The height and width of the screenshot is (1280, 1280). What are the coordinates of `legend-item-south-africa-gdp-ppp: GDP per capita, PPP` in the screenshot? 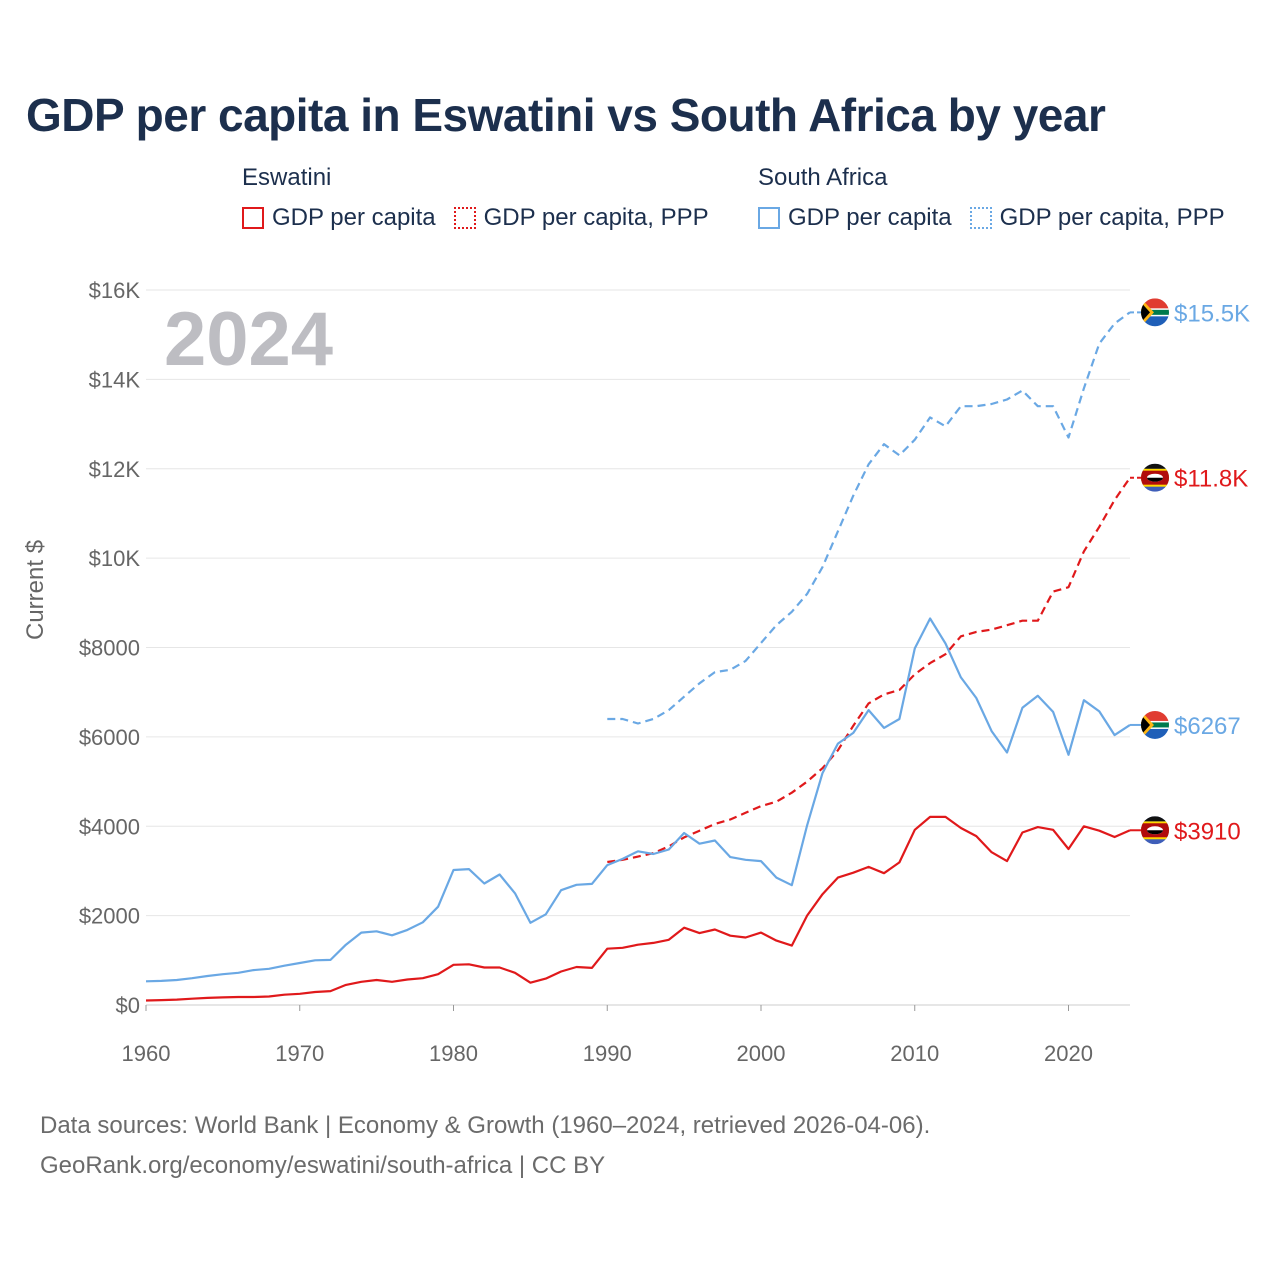 It's located at (1097, 218).